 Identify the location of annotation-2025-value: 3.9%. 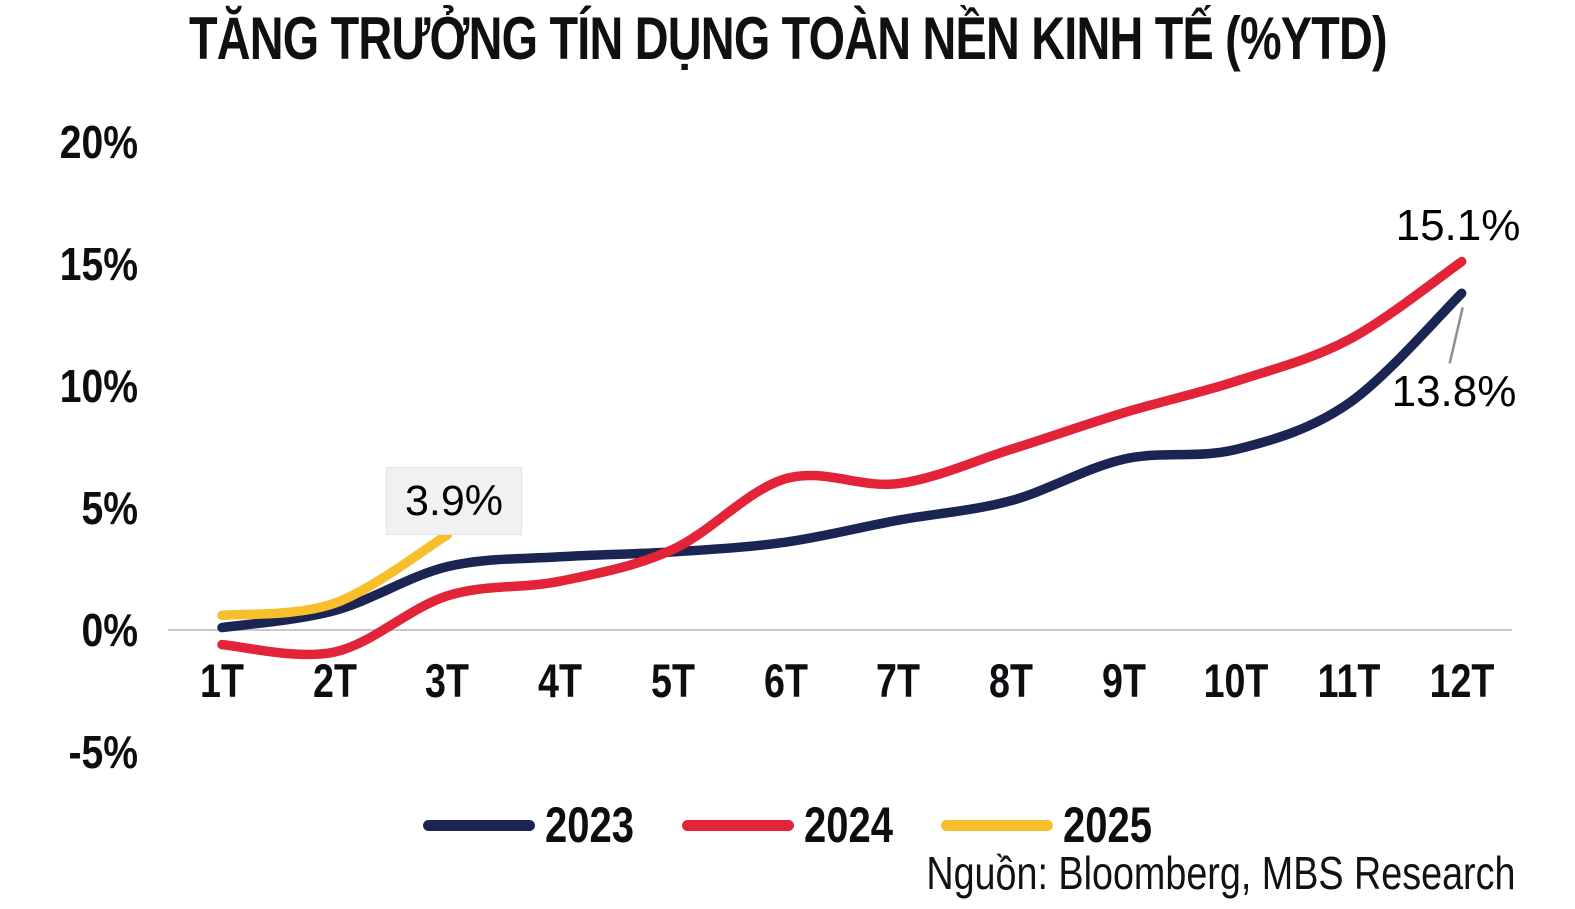
(453, 500).